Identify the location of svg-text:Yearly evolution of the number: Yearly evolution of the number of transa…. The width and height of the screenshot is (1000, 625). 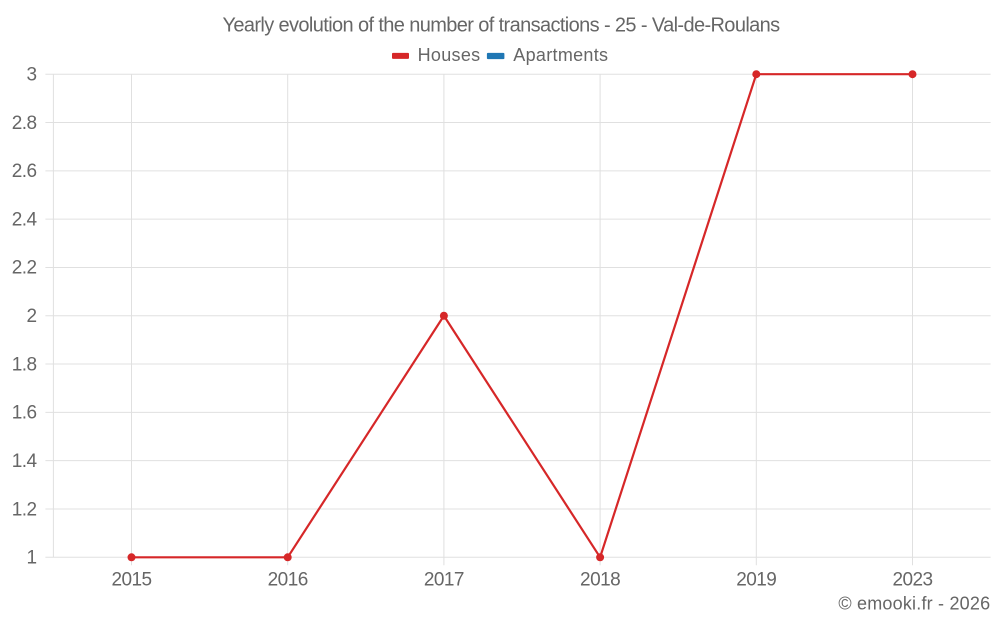
(501, 25).